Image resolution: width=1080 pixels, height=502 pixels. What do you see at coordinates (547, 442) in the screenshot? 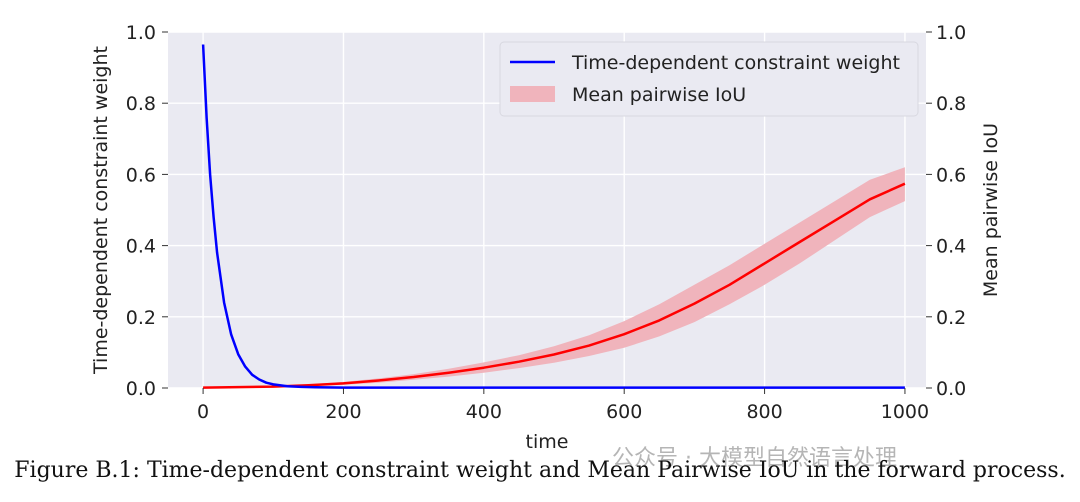
I see `x-axis-label: time` at bounding box center [547, 442].